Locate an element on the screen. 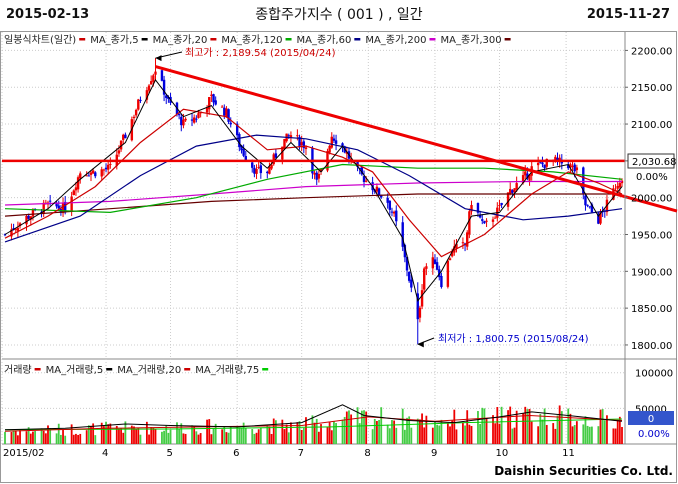 This screenshot has width=678, height=484. month-label: 9 is located at coordinates (434, 453).